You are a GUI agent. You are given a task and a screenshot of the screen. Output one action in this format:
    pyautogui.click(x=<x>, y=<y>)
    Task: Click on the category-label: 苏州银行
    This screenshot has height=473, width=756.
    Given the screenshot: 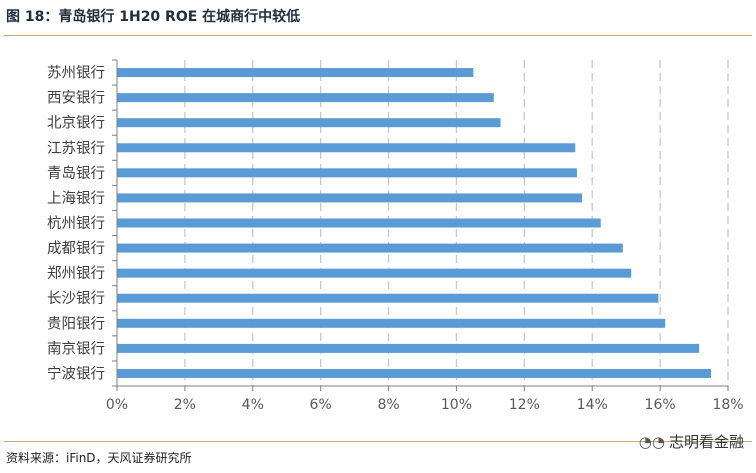 What is the action you would take?
    pyautogui.click(x=76, y=73)
    